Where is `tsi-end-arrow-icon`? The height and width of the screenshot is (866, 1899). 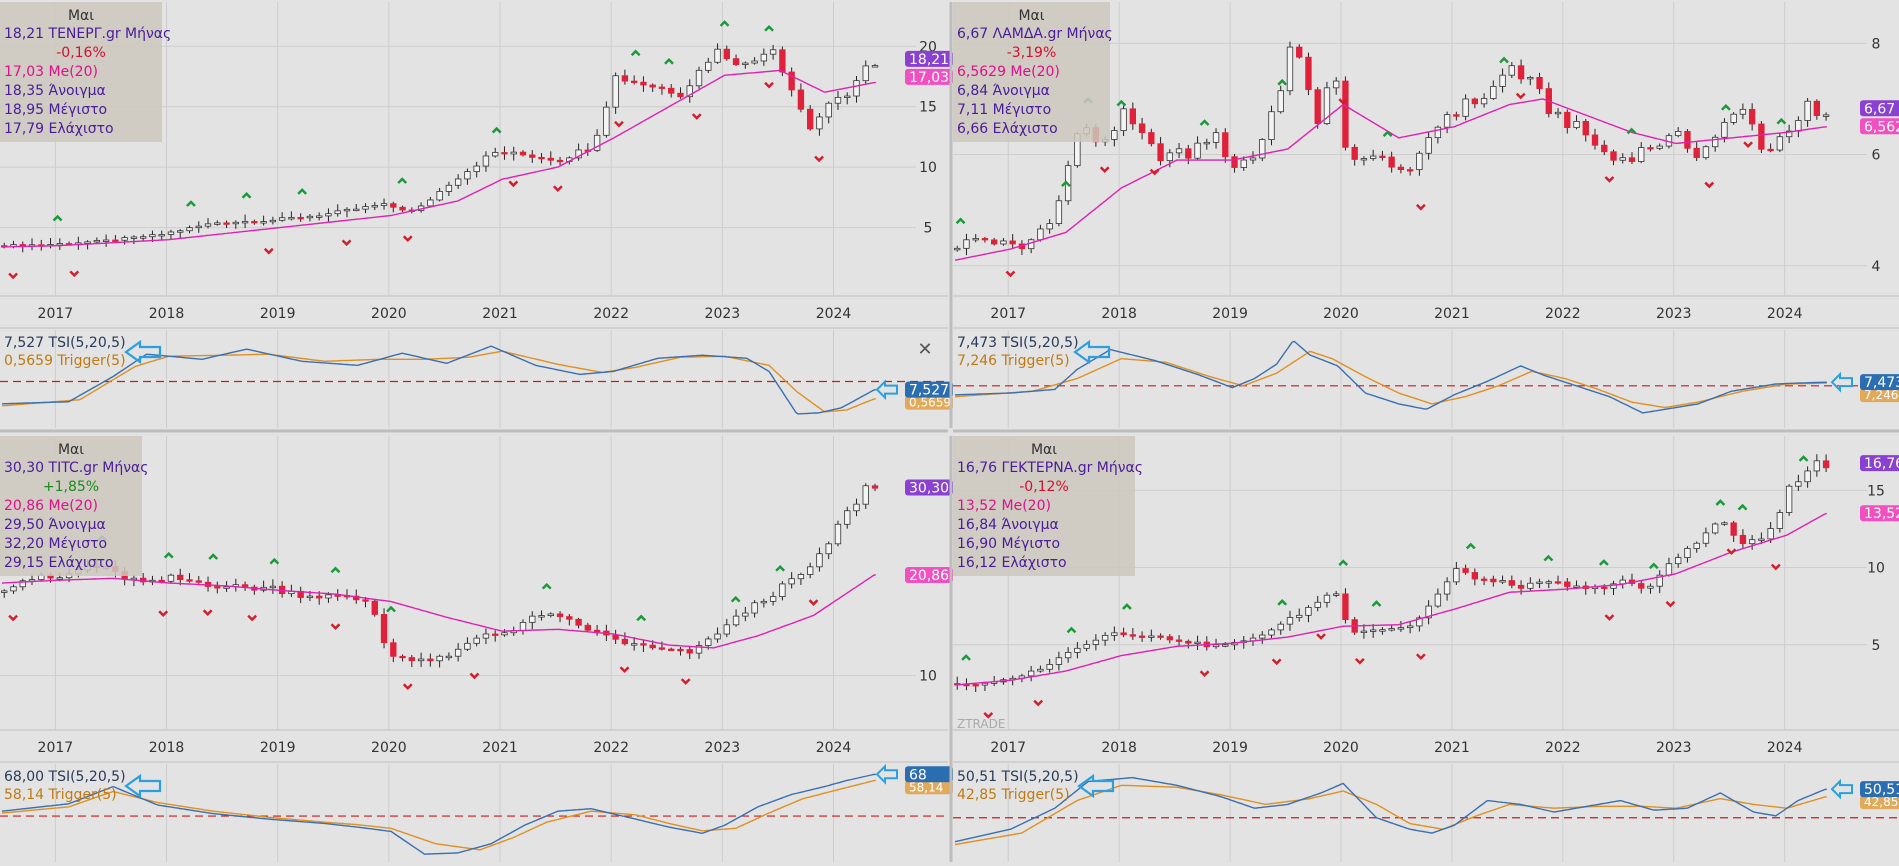
tsi-end-arrow-icon is located at coordinates (886, 774).